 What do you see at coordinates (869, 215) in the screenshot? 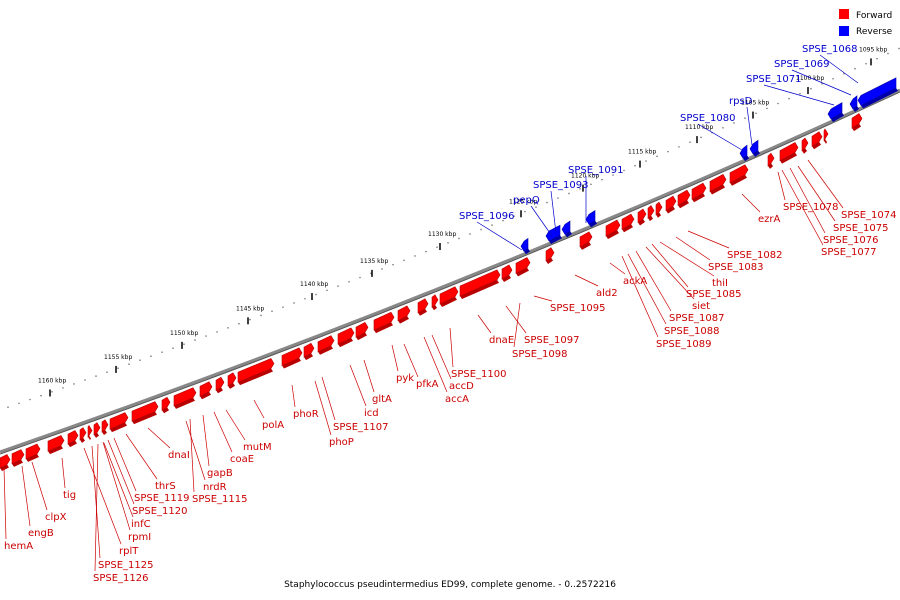
I see `forward-gene-label: SPSE_1074` at bounding box center [869, 215].